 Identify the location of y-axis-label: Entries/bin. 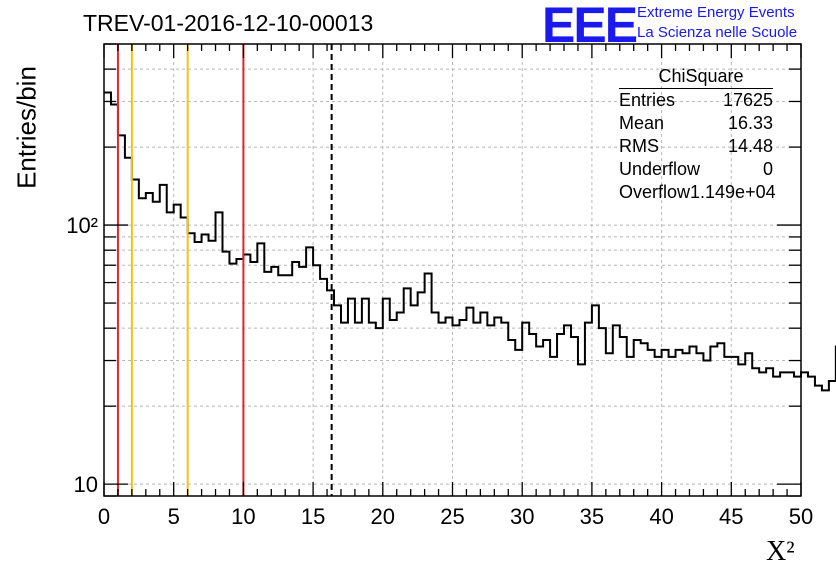
(26, 127).